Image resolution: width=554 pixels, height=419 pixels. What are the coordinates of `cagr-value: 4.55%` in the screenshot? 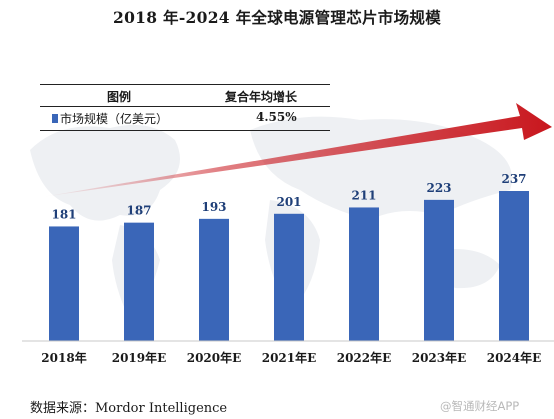 It's located at (276, 117).